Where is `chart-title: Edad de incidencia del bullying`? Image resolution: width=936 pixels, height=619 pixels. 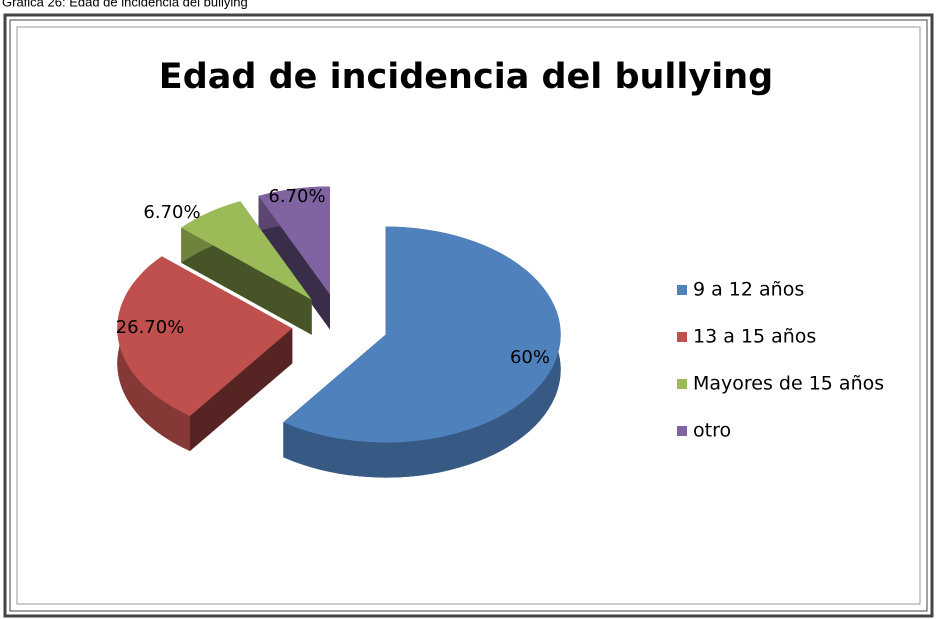 chart-title: Edad de incidencia del bullying is located at coordinates (466, 77).